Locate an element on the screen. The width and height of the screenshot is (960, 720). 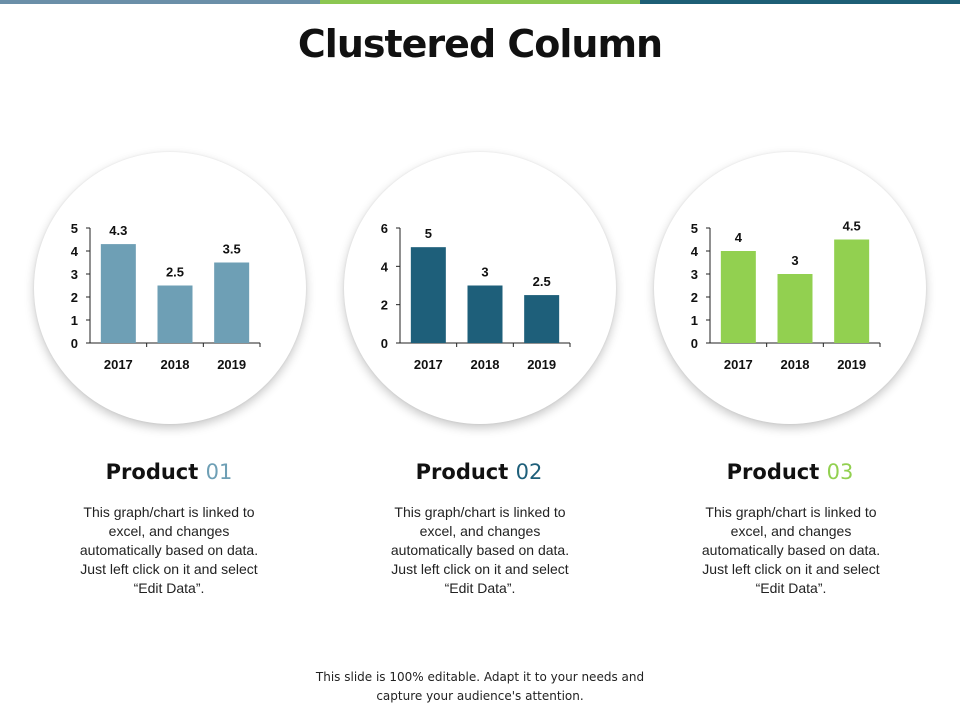
data-label: 4.3 is located at coordinates (118, 230).